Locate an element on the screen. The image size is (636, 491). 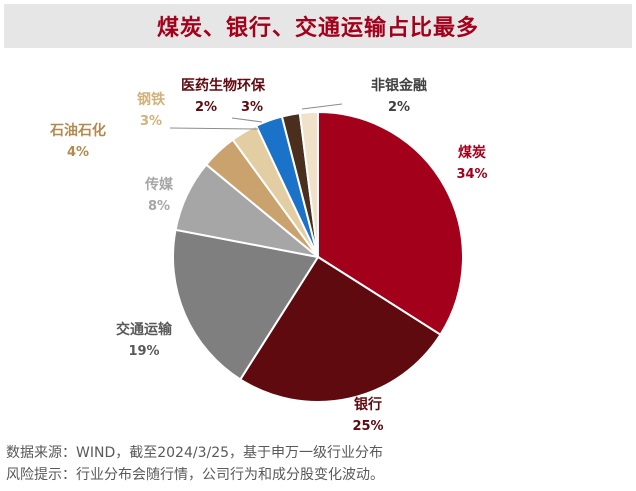
title-bar: 煤炭、银行、交通运输占比最多 is located at coordinates (318, 26).